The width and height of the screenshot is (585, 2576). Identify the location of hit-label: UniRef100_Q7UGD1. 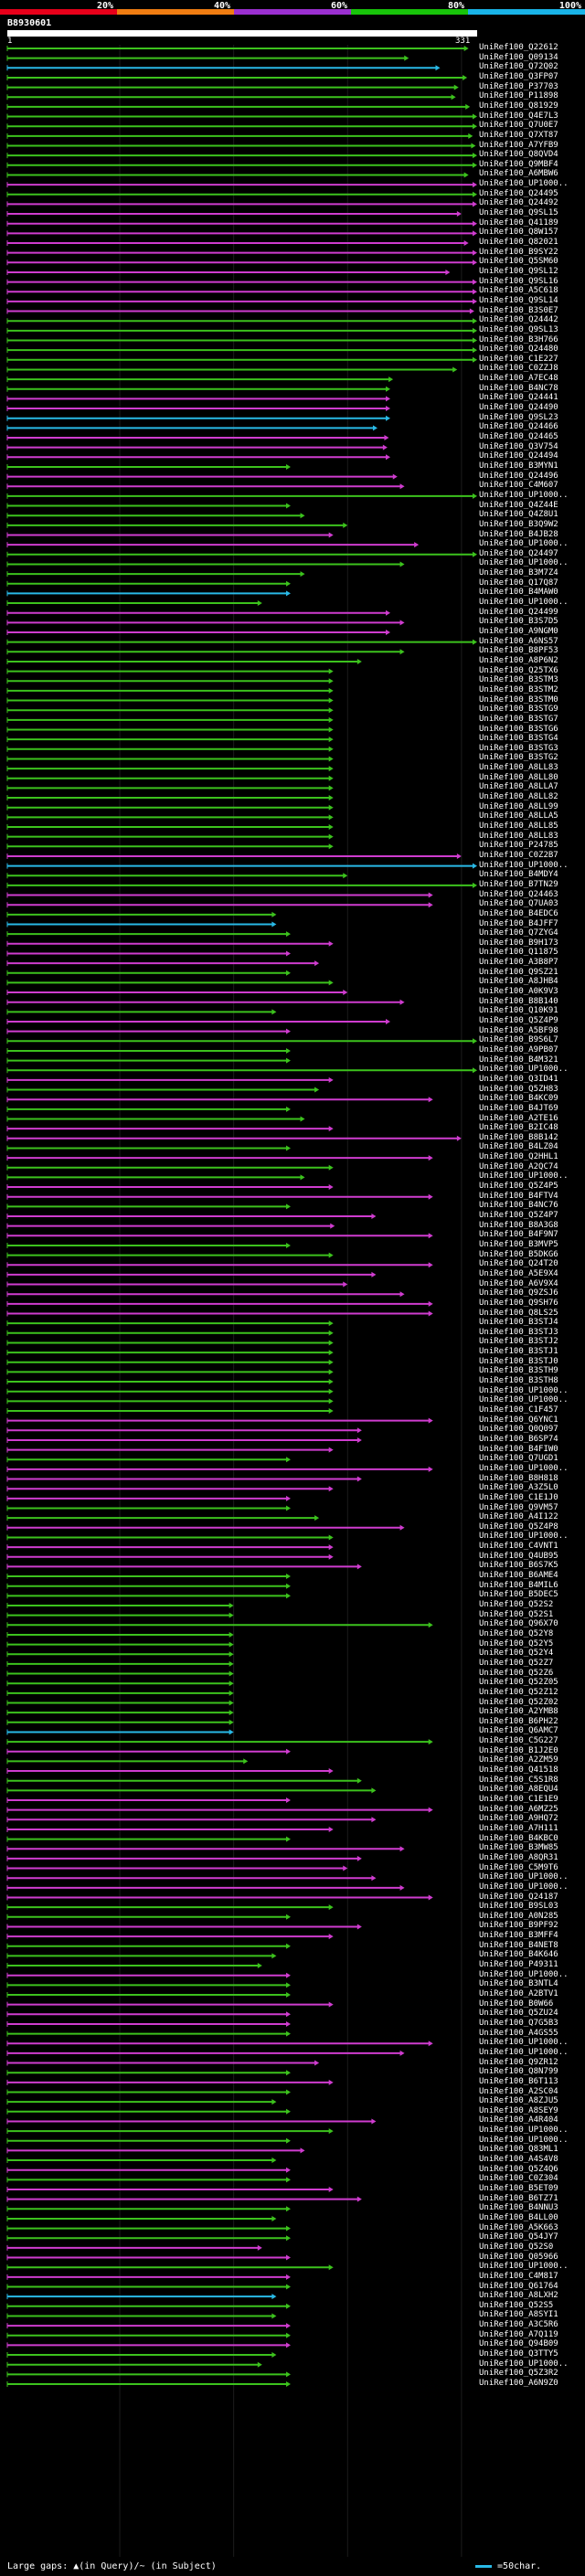
(518, 1459).